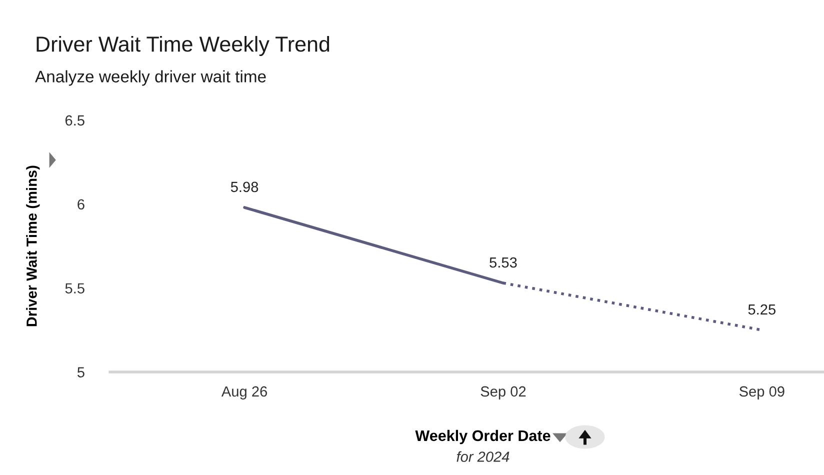 The height and width of the screenshot is (475, 824). What do you see at coordinates (33, 246) in the screenshot?
I see `y-axis-title: Driver Wait Time (mins)` at bounding box center [33, 246].